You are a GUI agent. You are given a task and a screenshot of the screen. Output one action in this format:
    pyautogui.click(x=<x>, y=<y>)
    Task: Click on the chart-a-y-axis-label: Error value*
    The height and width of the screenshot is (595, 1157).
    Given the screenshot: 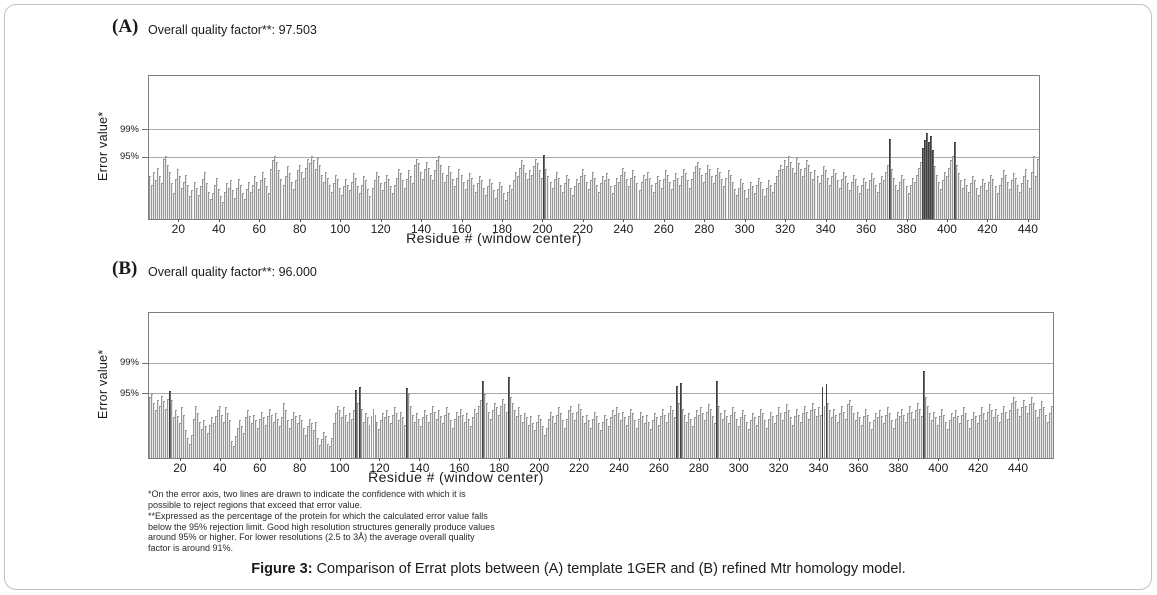 What is the action you would take?
    pyautogui.click(x=103, y=146)
    